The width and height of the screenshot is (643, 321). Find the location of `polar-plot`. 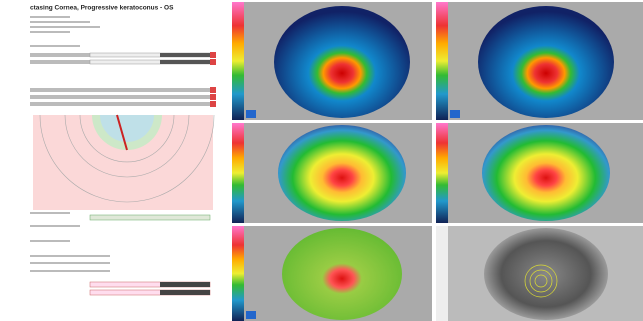

polar-plot is located at coordinates (124, 162).